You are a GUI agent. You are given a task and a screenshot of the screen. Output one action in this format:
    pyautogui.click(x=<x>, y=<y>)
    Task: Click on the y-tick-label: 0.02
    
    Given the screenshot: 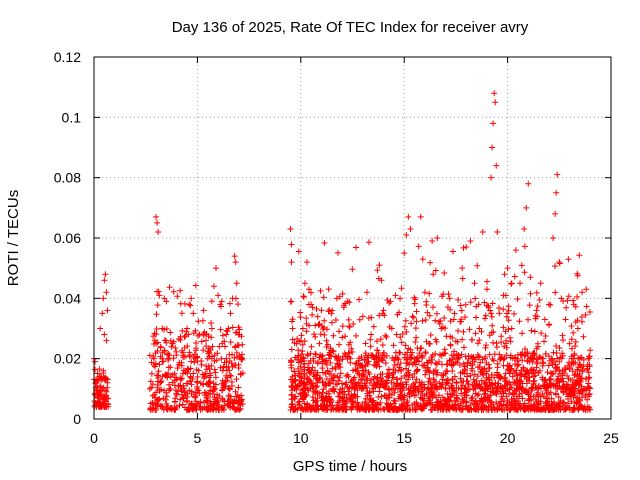 What is the action you would take?
    pyautogui.click(x=67, y=359)
    